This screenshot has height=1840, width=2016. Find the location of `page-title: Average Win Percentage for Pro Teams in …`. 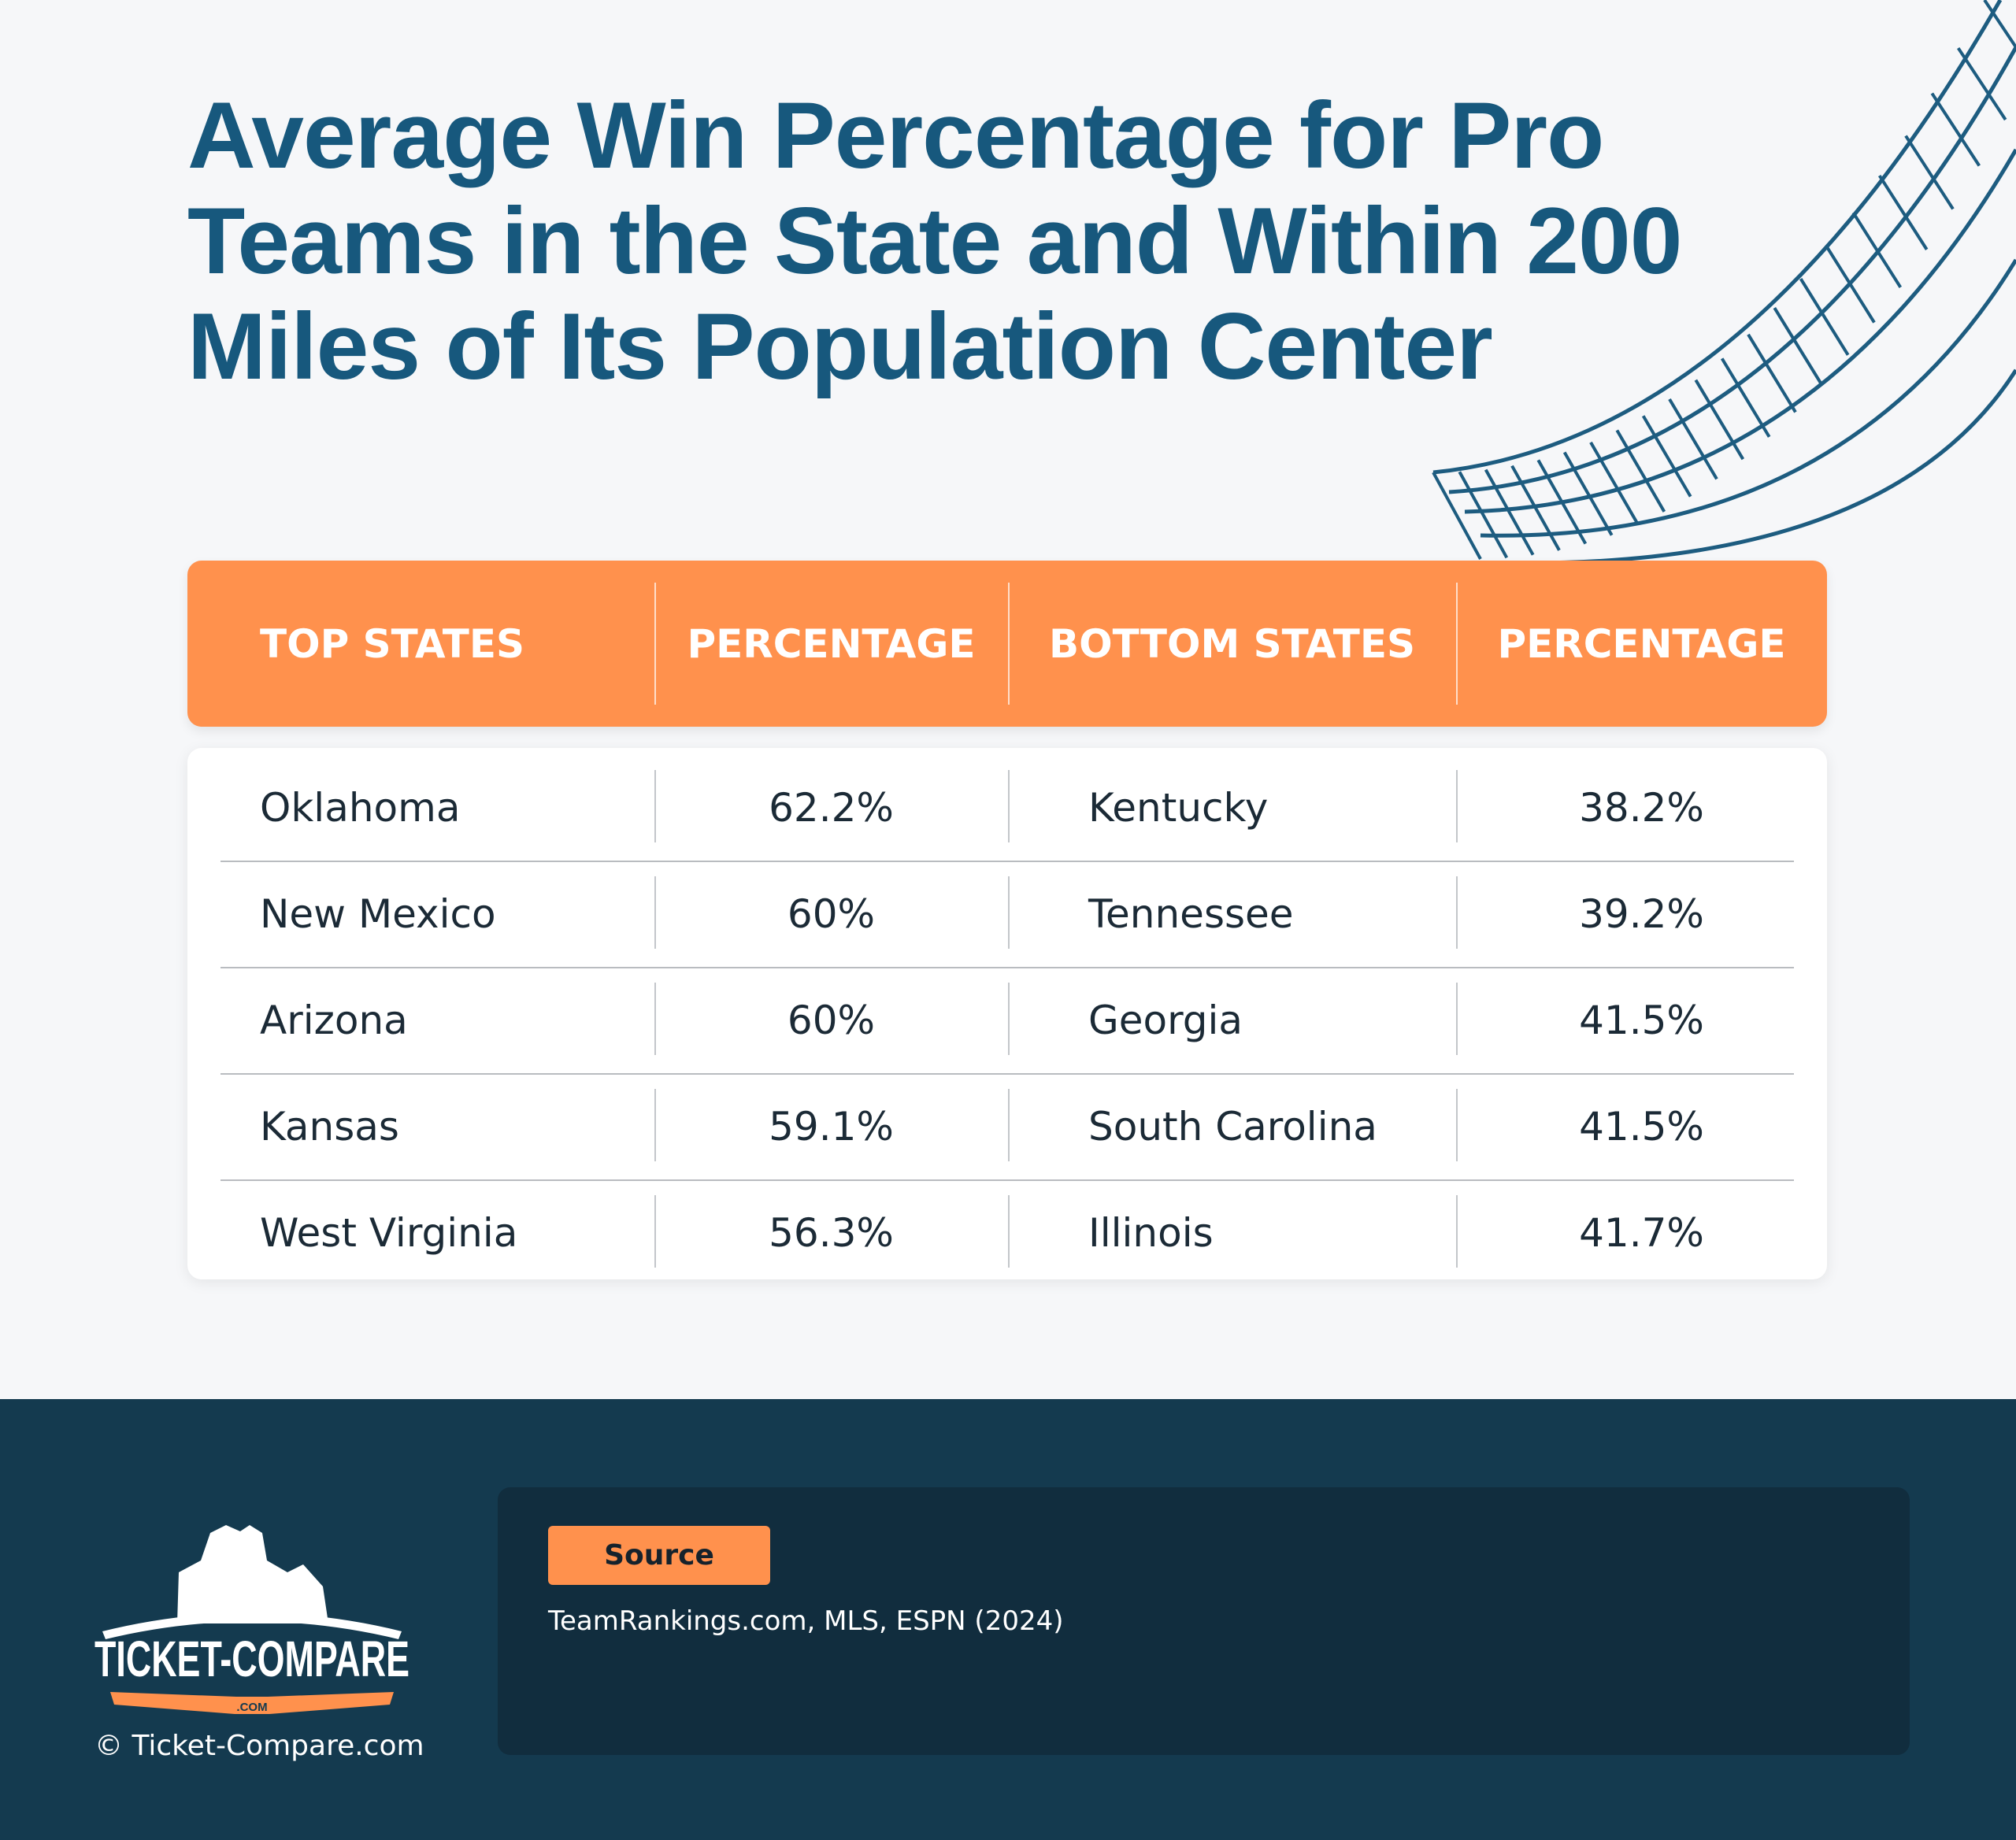

page-title: Average Win Percentage for Pro Teams in … is located at coordinates (934, 241).